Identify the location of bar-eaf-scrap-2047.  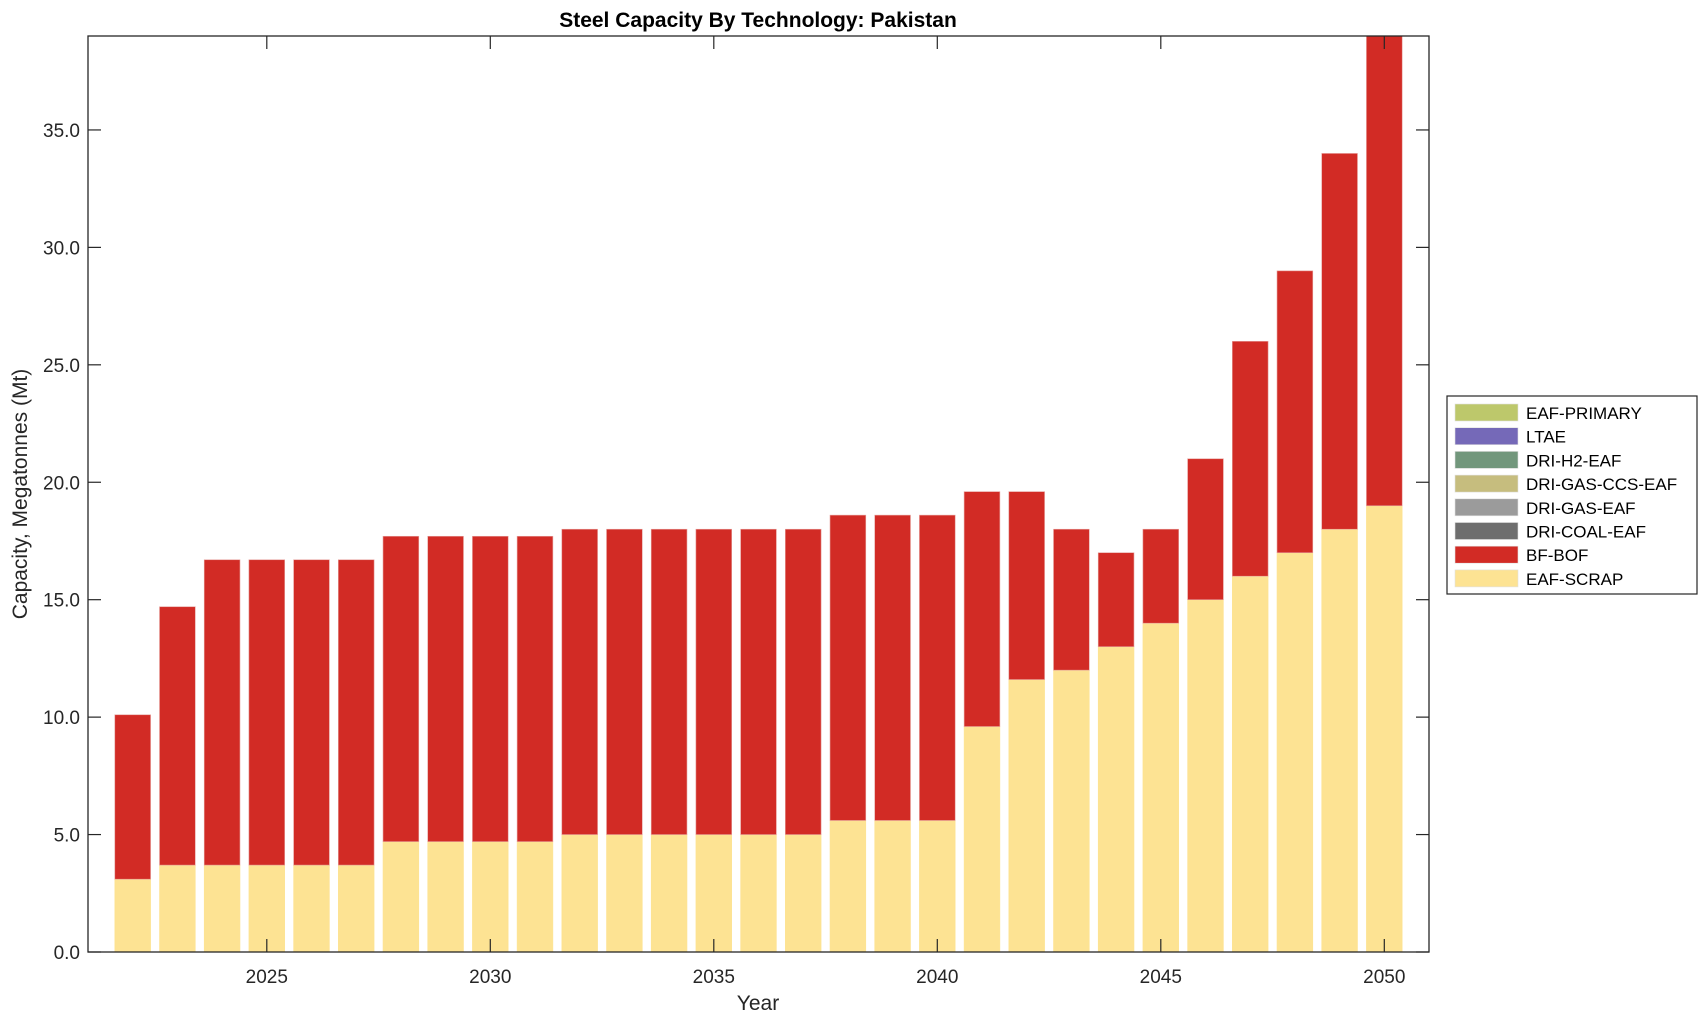
(1250, 763).